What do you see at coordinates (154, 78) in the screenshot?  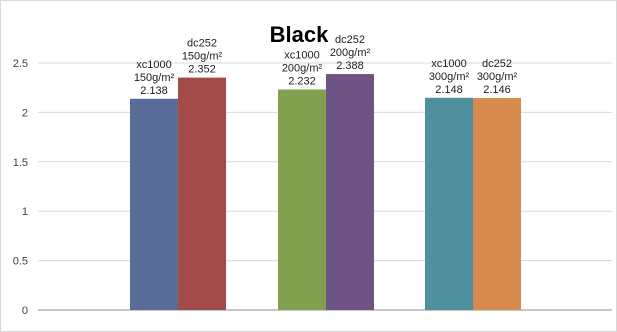 I see `bar-data-label: xc1000 150g/m² 2.138` at bounding box center [154, 78].